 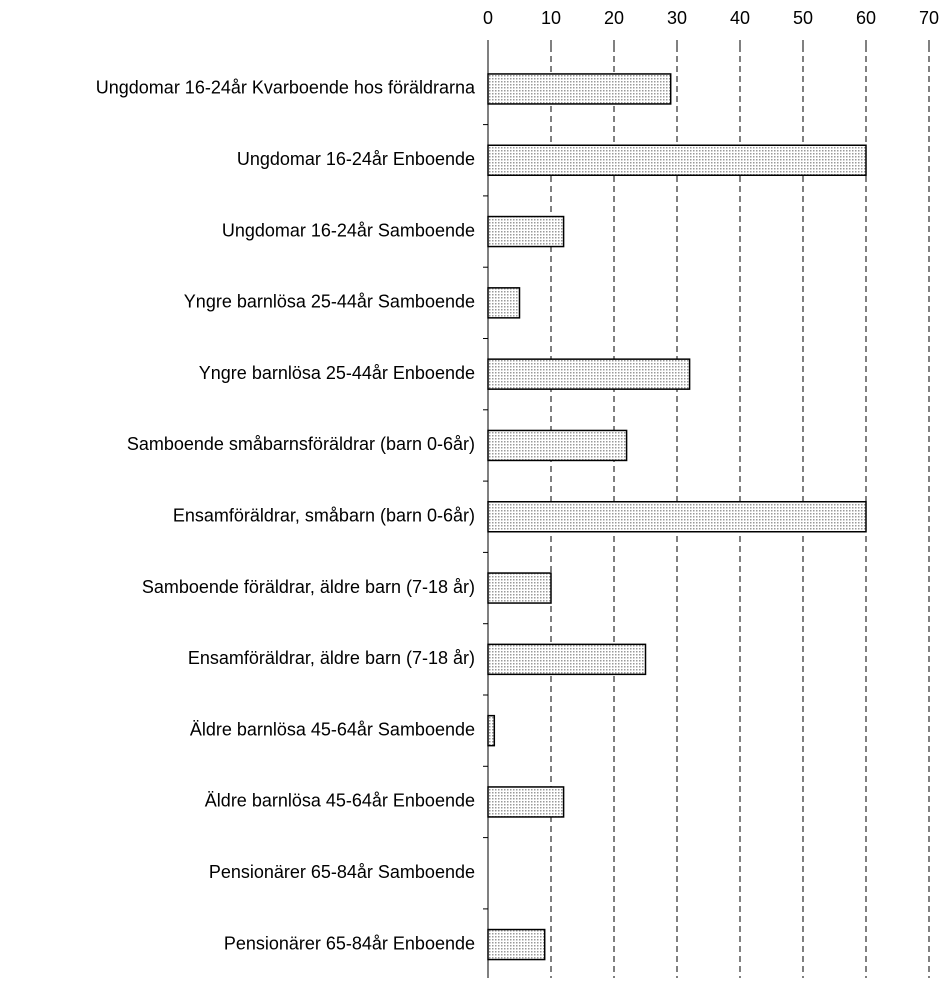 What do you see at coordinates (740, 18) in the screenshot?
I see `x-tick-label: 40` at bounding box center [740, 18].